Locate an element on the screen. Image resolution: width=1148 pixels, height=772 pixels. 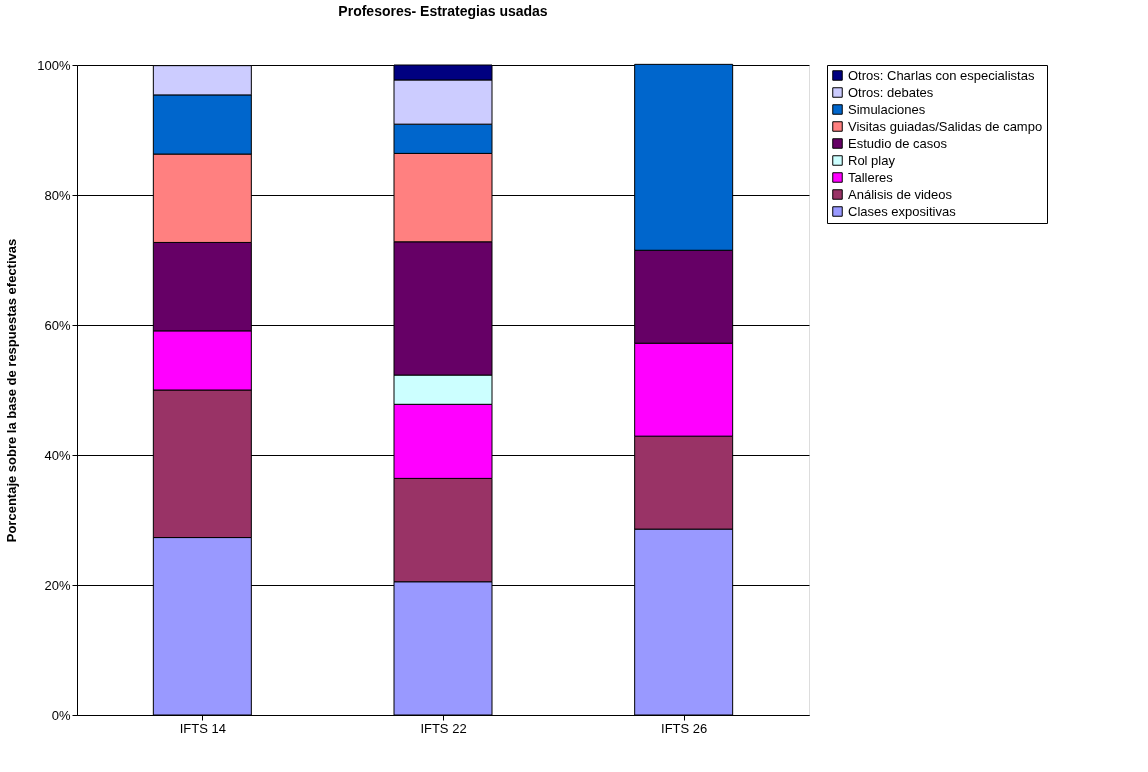
legend-label: Estudio de casos is located at coordinates (898, 143).